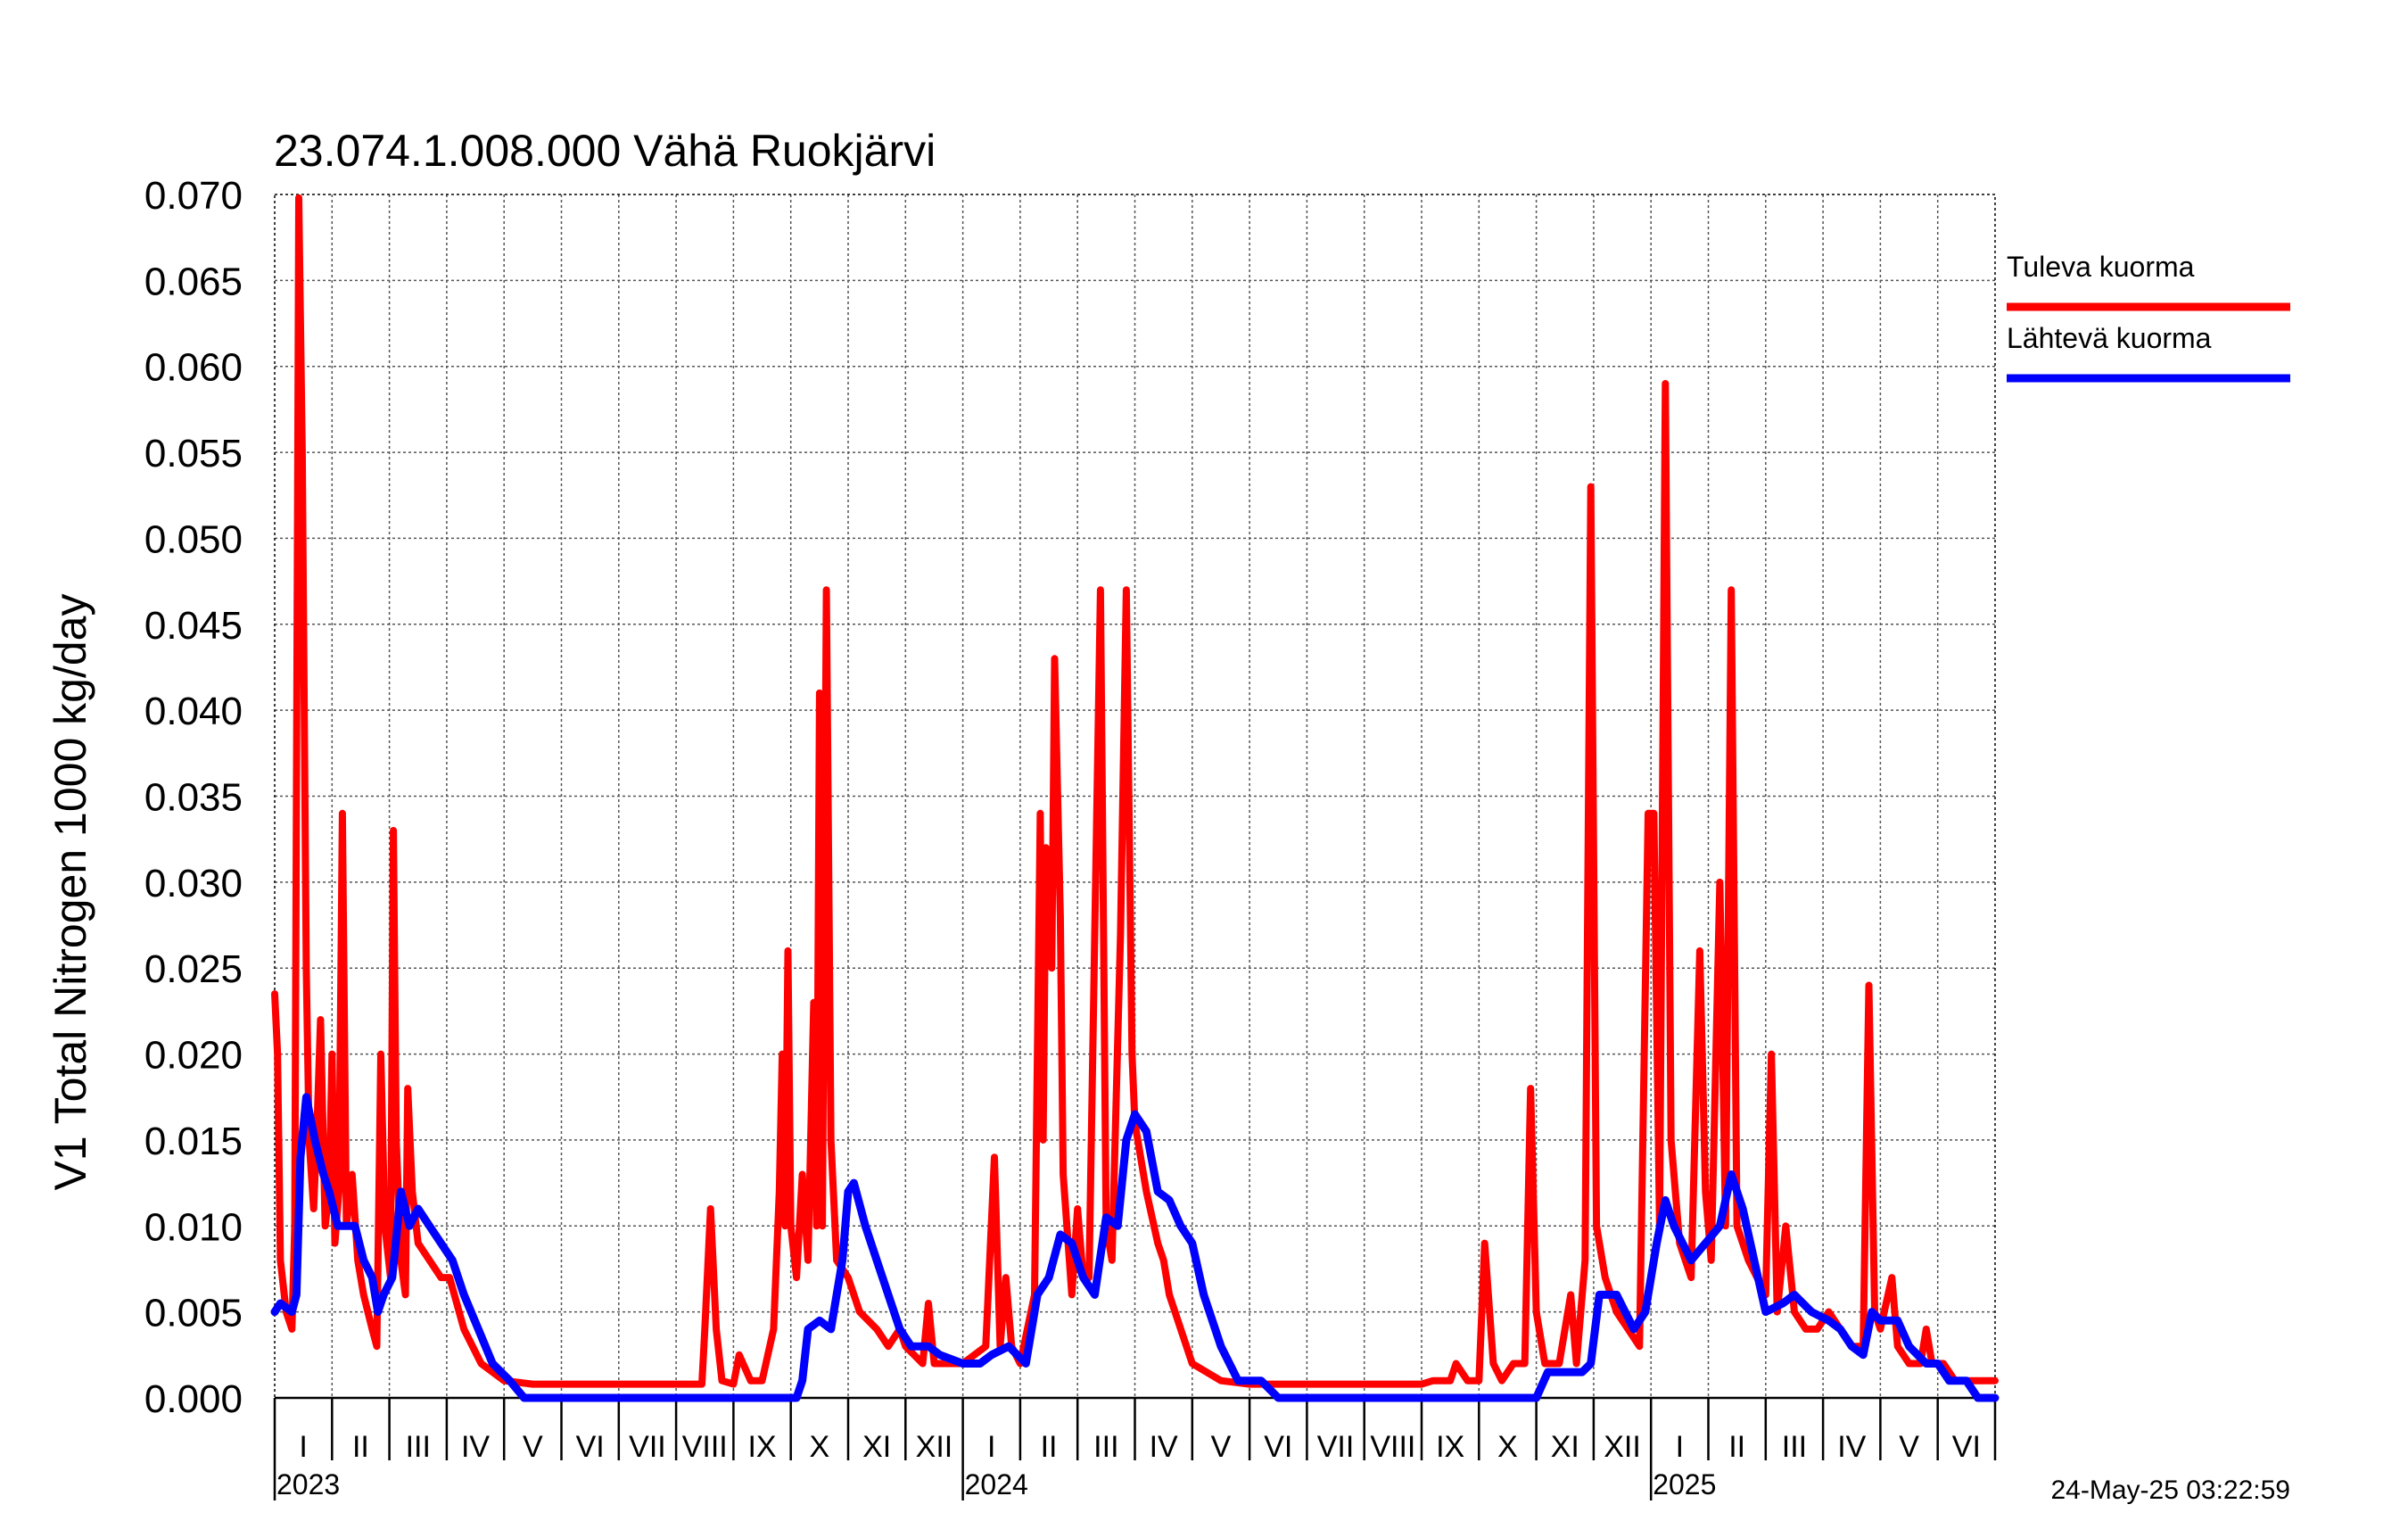 Image resolution: width=2408 pixels, height=1521 pixels. I want to click on y-tick-label: 0.000, so click(193, 1399).